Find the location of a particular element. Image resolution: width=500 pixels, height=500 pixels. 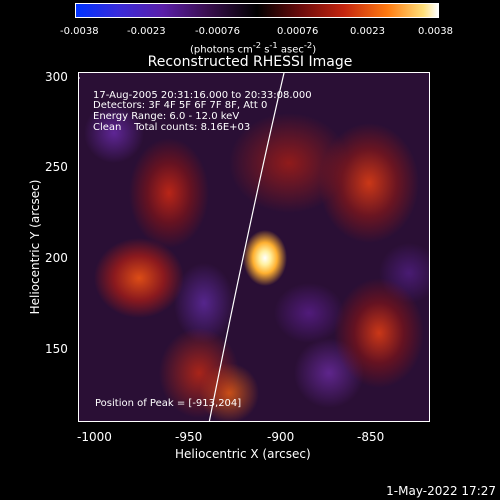

timestamp: 1-May-2022 17:27 is located at coordinates (441, 491).